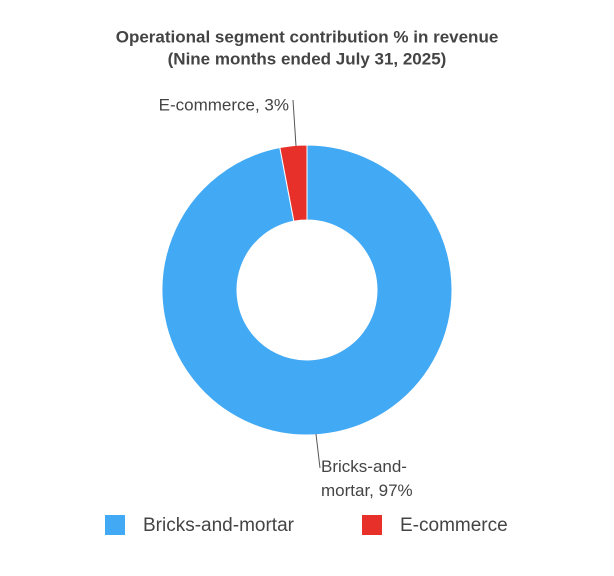 The height and width of the screenshot is (576, 614). What do you see at coordinates (219, 525) in the screenshot?
I see `legend-label: Bricks-and-mortar` at bounding box center [219, 525].